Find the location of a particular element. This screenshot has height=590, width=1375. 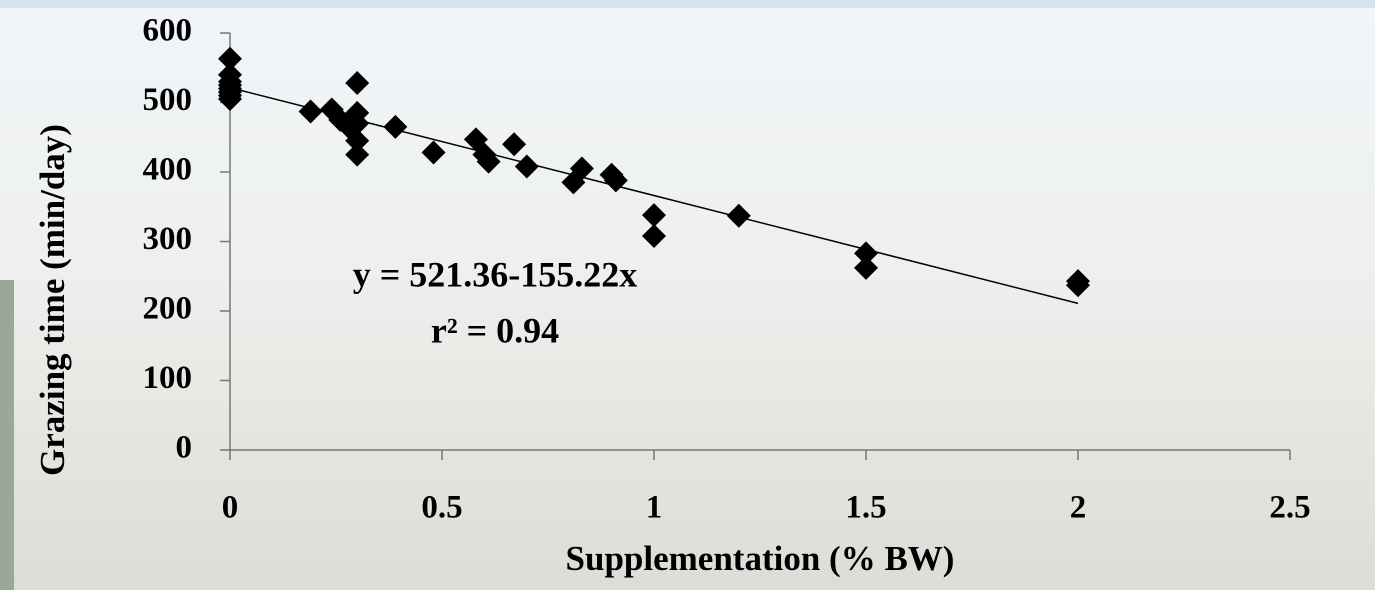

y-tick-label: 100 is located at coordinates (168, 378).